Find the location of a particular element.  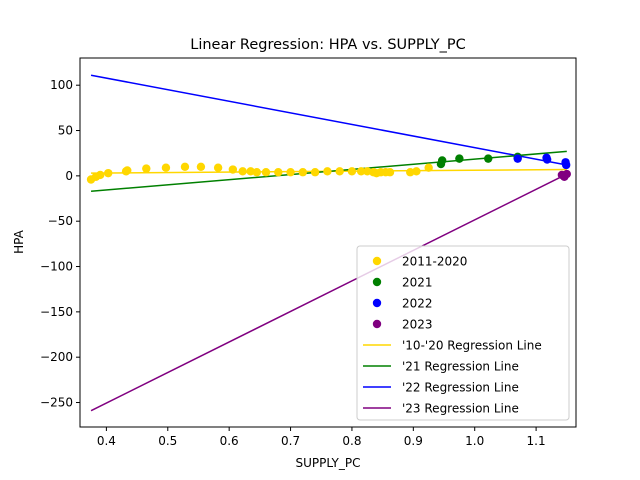

y-tick-label: 50 is located at coordinates (65, 131).